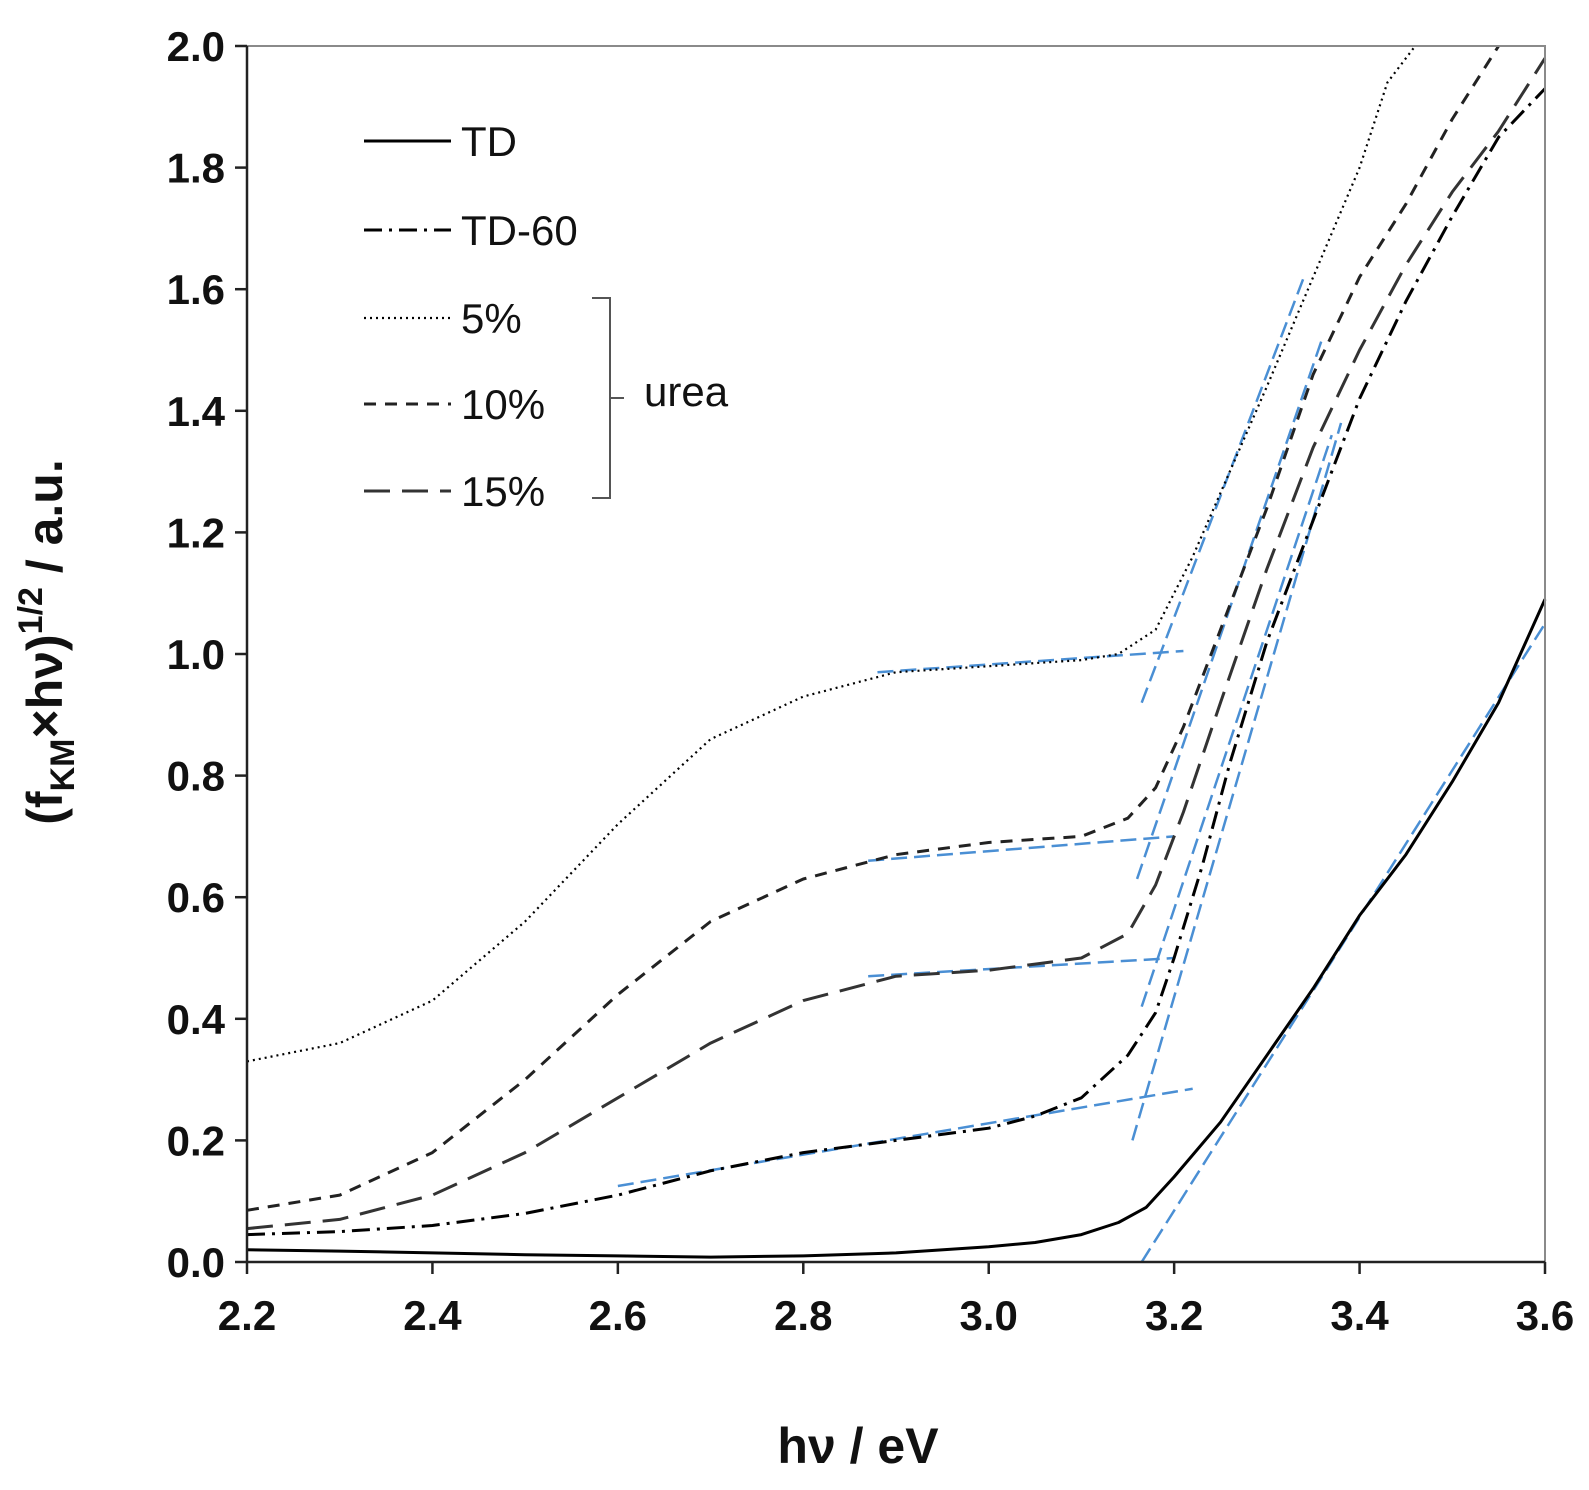  I want to click on y-tick-group: 0.0 0.2 0.4 0.6 0.8 1.0 1.2 1.4 1.6 1.8 2.0, so click(207, 654).